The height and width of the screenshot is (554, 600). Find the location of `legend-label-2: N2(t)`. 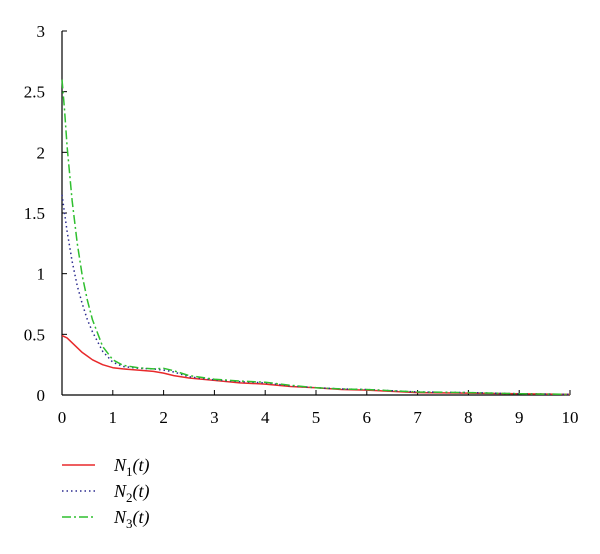

legend-label-2: N2(t) is located at coordinates (131, 493).